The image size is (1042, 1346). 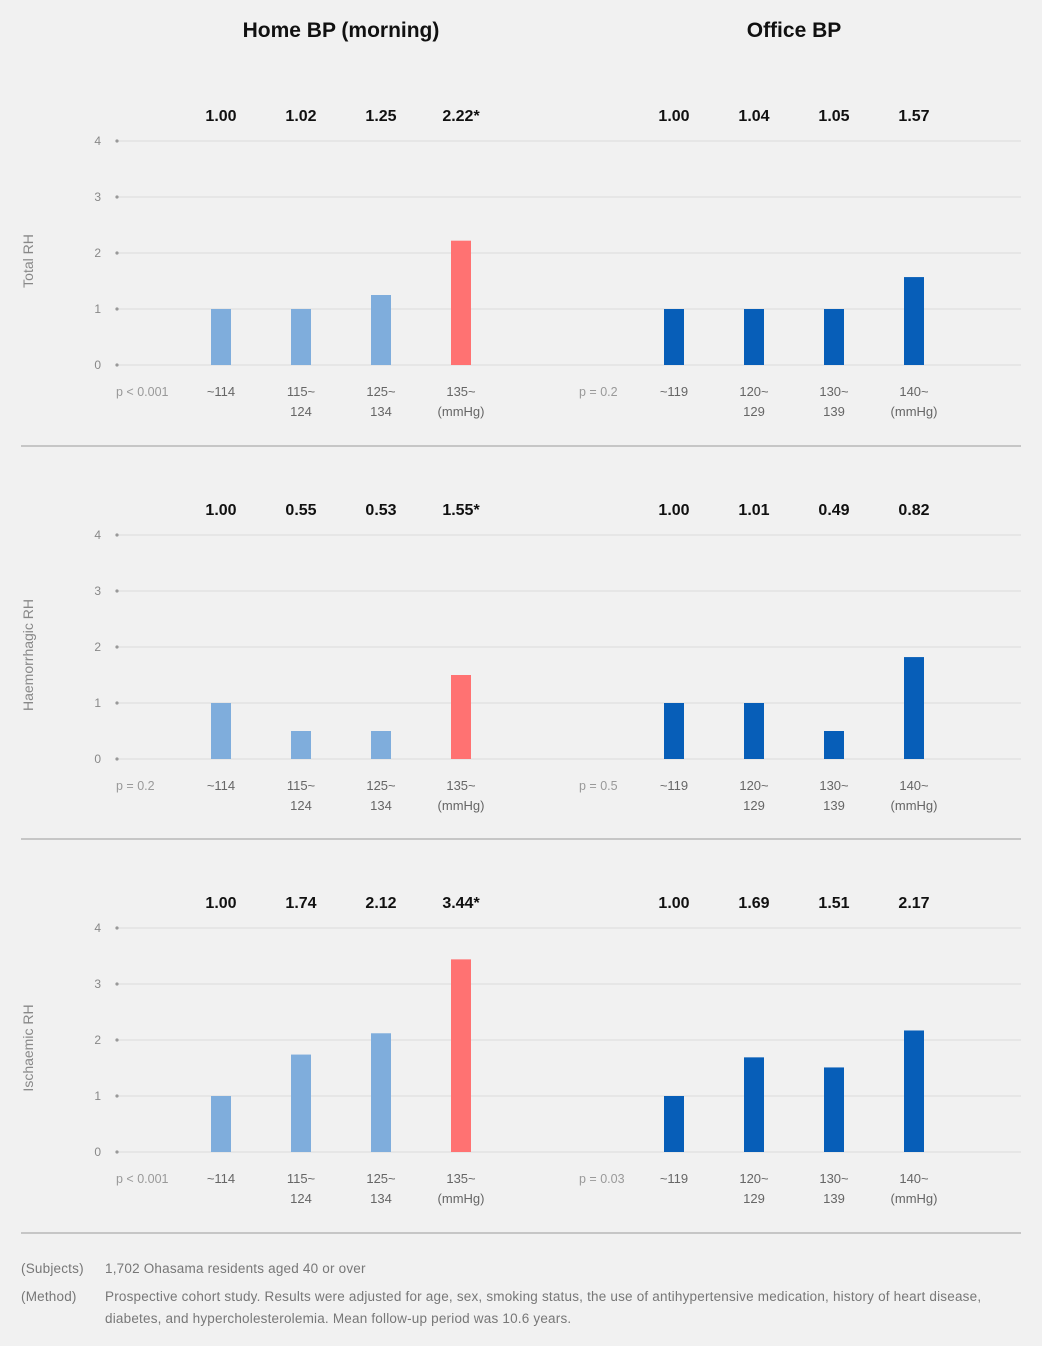 I want to click on ischaemic-rh-office-category-label: 139, so click(x=834, y=1198).